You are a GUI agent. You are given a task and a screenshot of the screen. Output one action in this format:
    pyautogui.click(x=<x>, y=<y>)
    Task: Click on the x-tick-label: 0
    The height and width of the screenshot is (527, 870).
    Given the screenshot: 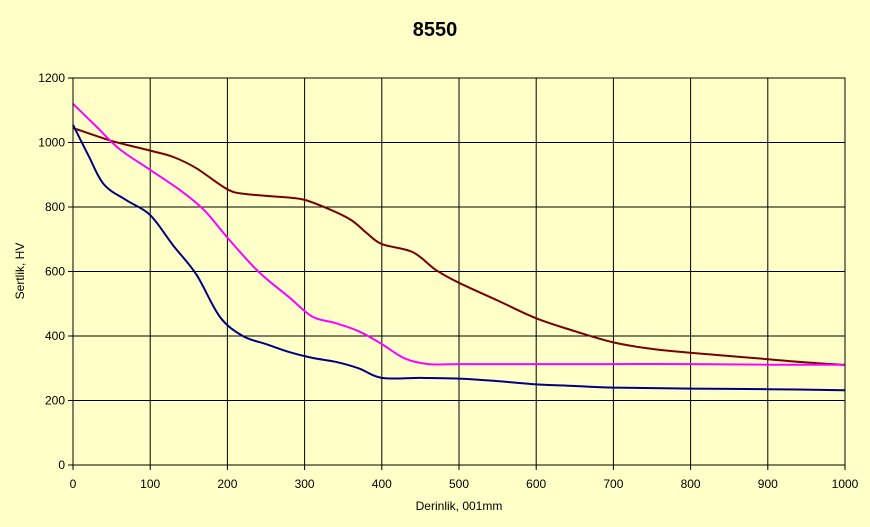 What is the action you would take?
    pyautogui.click(x=73, y=484)
    